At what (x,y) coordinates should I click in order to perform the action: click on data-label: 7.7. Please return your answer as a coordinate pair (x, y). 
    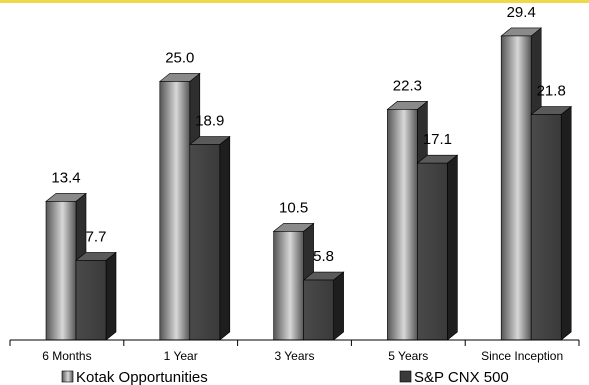
    Looking at the image, I should click on (96, 236).